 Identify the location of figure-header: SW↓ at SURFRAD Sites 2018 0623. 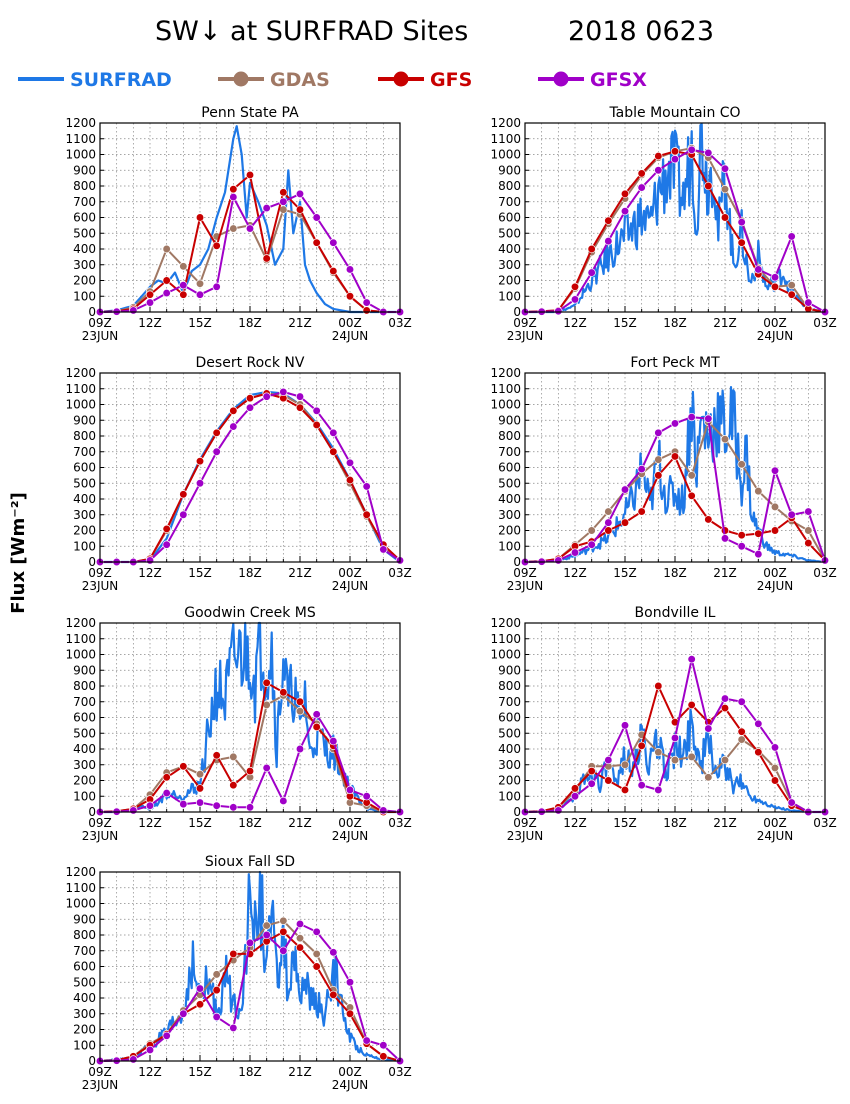
(434, 31).